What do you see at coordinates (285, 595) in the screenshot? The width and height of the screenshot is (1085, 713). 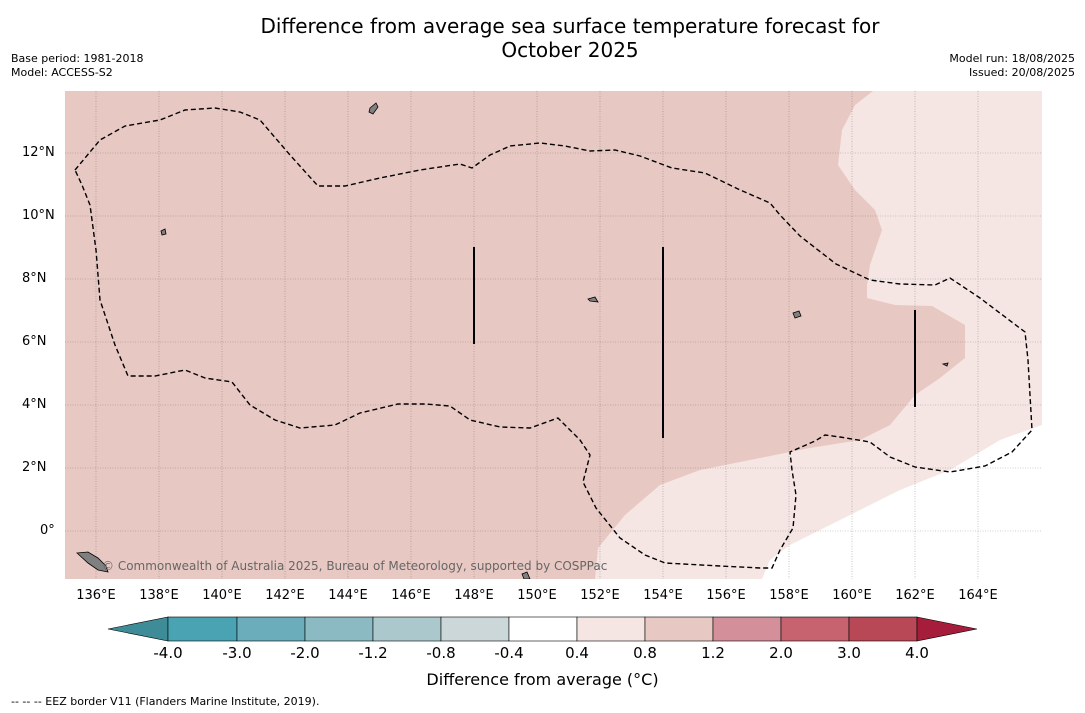 I see `lon-tick-142e: 142°E` at bounding box center [285, 595].